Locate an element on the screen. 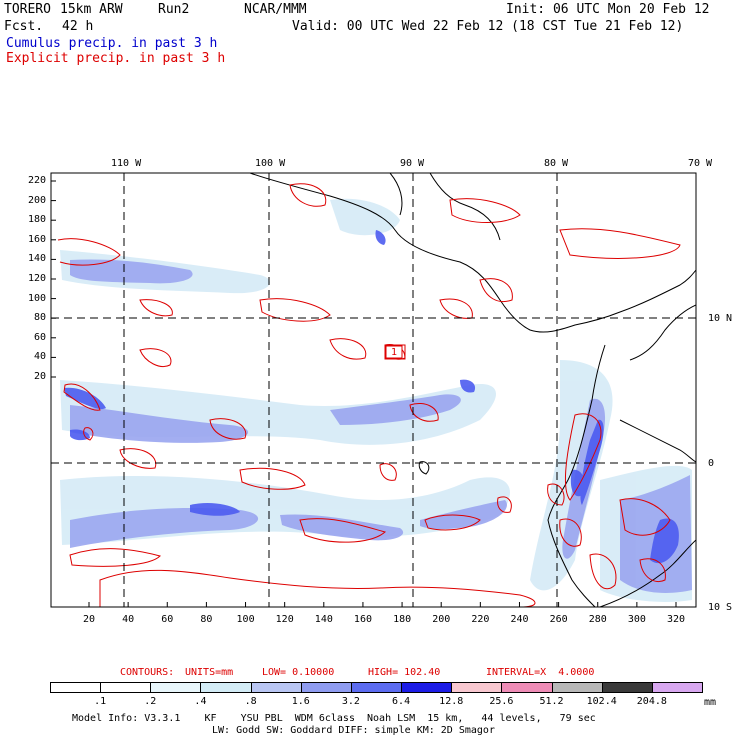  x-tick-label: 300 is located at coordinates (636, 619).